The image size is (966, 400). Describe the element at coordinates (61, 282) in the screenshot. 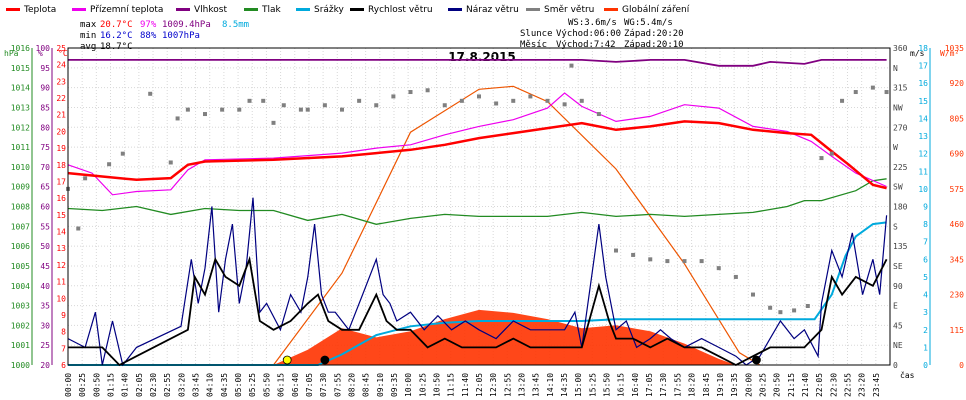

I see `degc-tick-label: 11` at that location.